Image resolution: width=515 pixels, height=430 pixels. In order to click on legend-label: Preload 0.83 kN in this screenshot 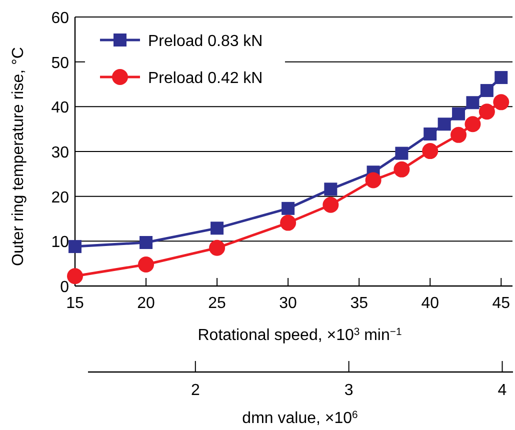, I will do `click(205, 41)`.